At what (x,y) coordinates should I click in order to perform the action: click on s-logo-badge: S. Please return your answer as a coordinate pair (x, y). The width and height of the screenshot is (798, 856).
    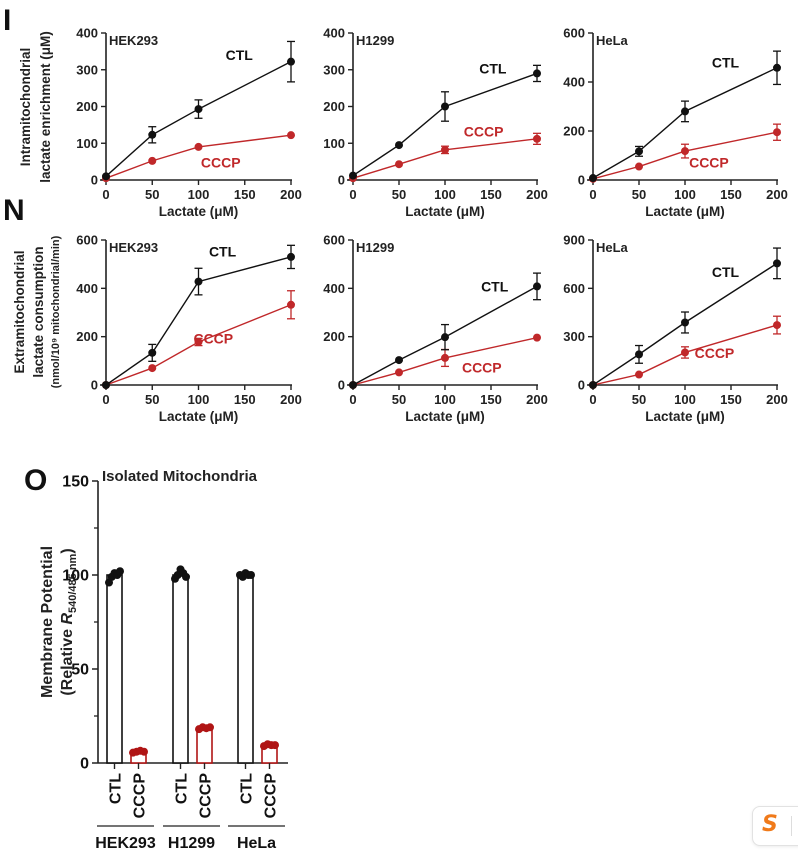
    Looking at the image, I should click on (775, 826).